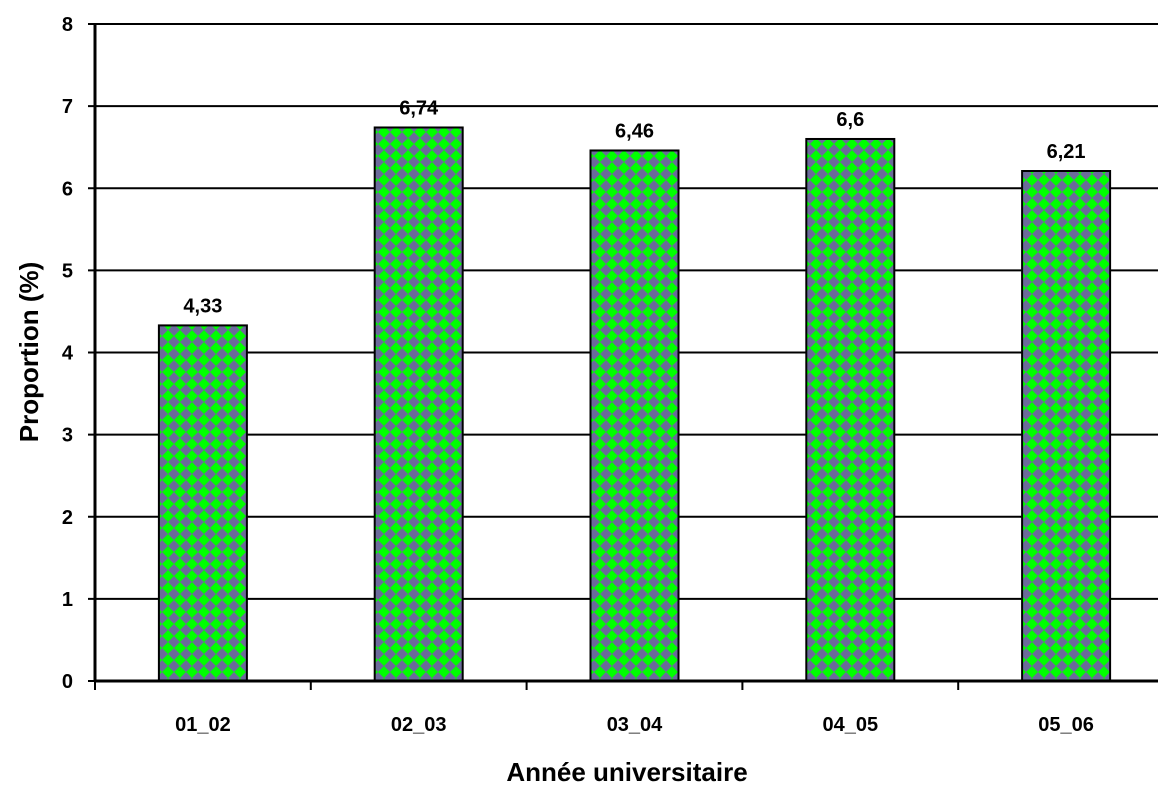 The image size is (1158, 785). What do you see at coordinates (29, 352) in the screenshot?
I see `y-axis-title: Proportion (%)` at bounding box center [29, 352].